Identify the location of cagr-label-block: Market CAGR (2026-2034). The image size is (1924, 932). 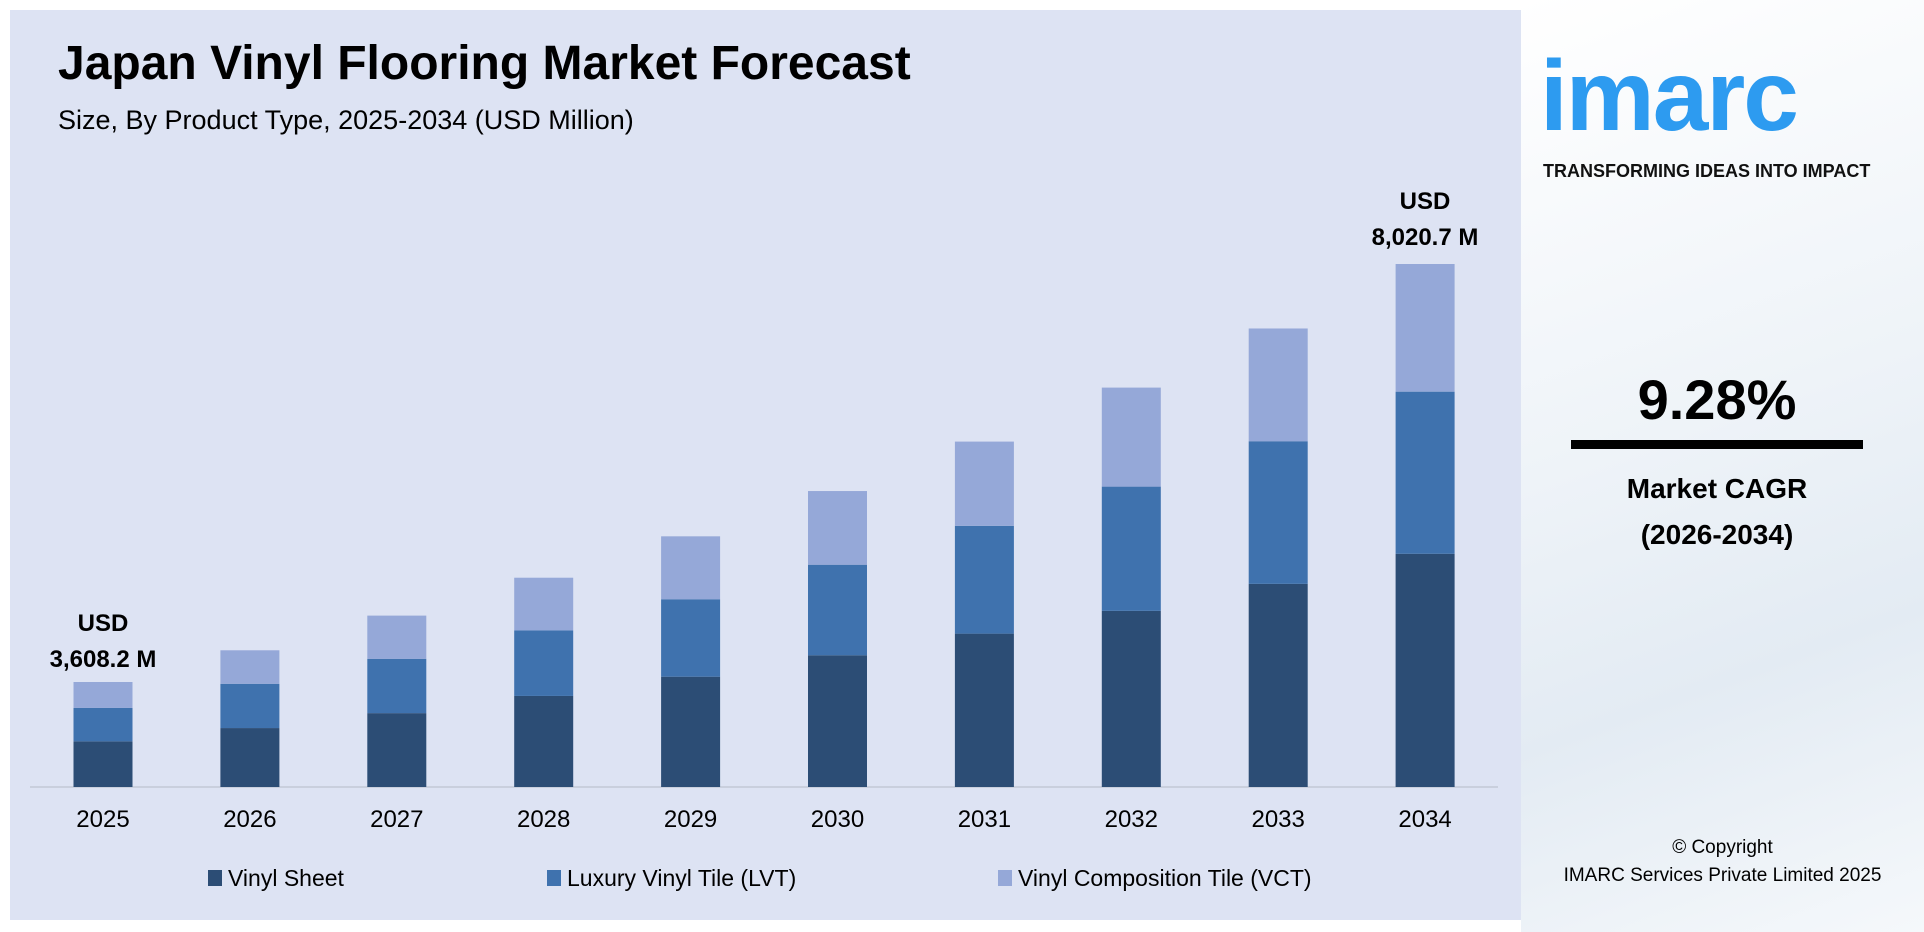
(1717, 512).